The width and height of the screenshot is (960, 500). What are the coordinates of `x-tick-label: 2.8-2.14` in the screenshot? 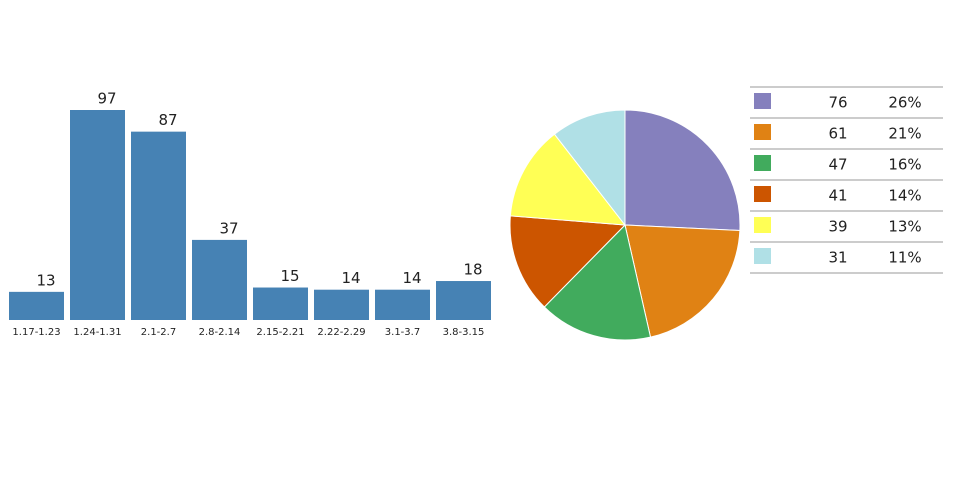 It's located at (220, 332).